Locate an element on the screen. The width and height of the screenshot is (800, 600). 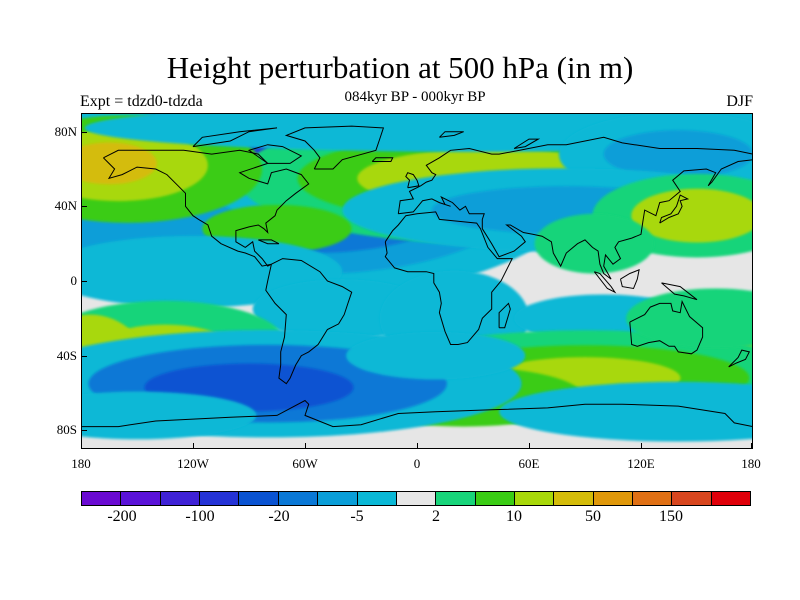
colorbar-tick-label: 10 is located at coordinates (514, 516).